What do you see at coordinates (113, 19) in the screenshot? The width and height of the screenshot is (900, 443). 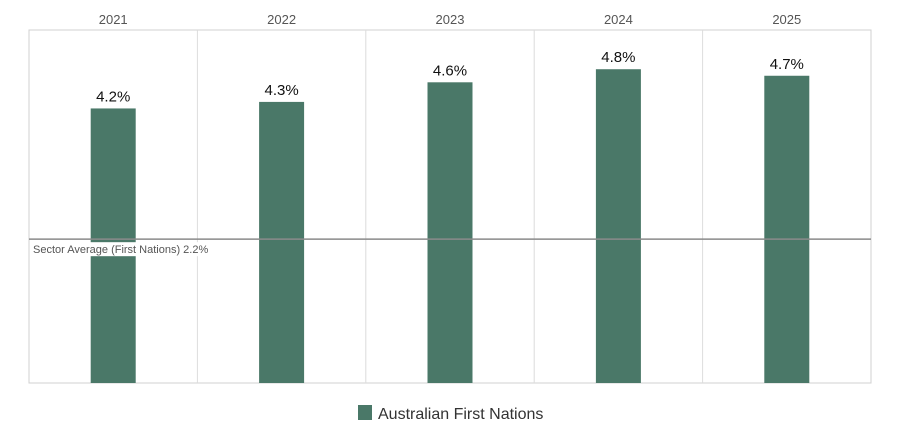 I see `year-label: 2021` at bounding box center [113, 19].